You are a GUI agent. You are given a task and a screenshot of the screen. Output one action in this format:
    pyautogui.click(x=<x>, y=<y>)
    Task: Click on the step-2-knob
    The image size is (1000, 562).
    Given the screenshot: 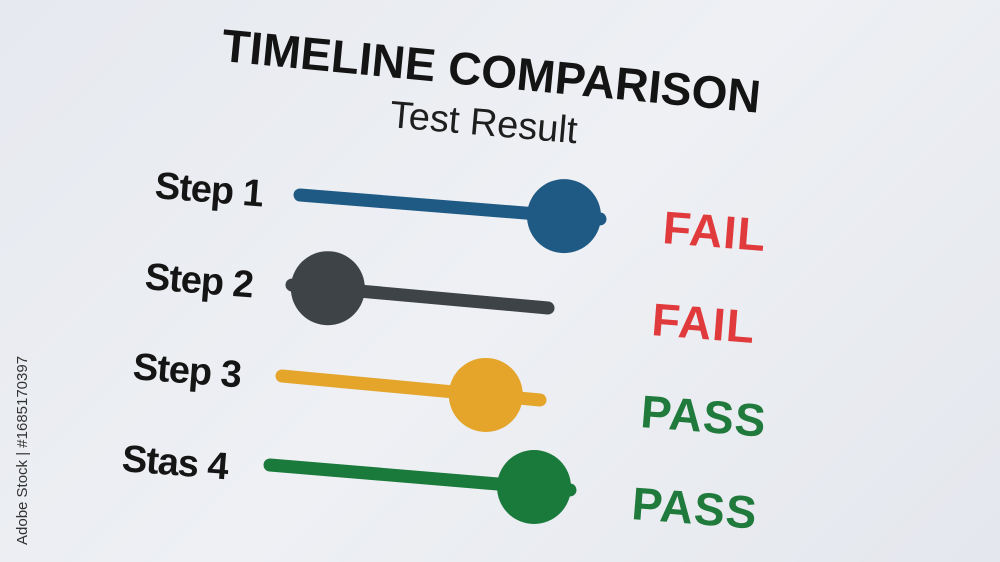 What is the action you would take?
    pyautogui.click(x=327, y=288)
    